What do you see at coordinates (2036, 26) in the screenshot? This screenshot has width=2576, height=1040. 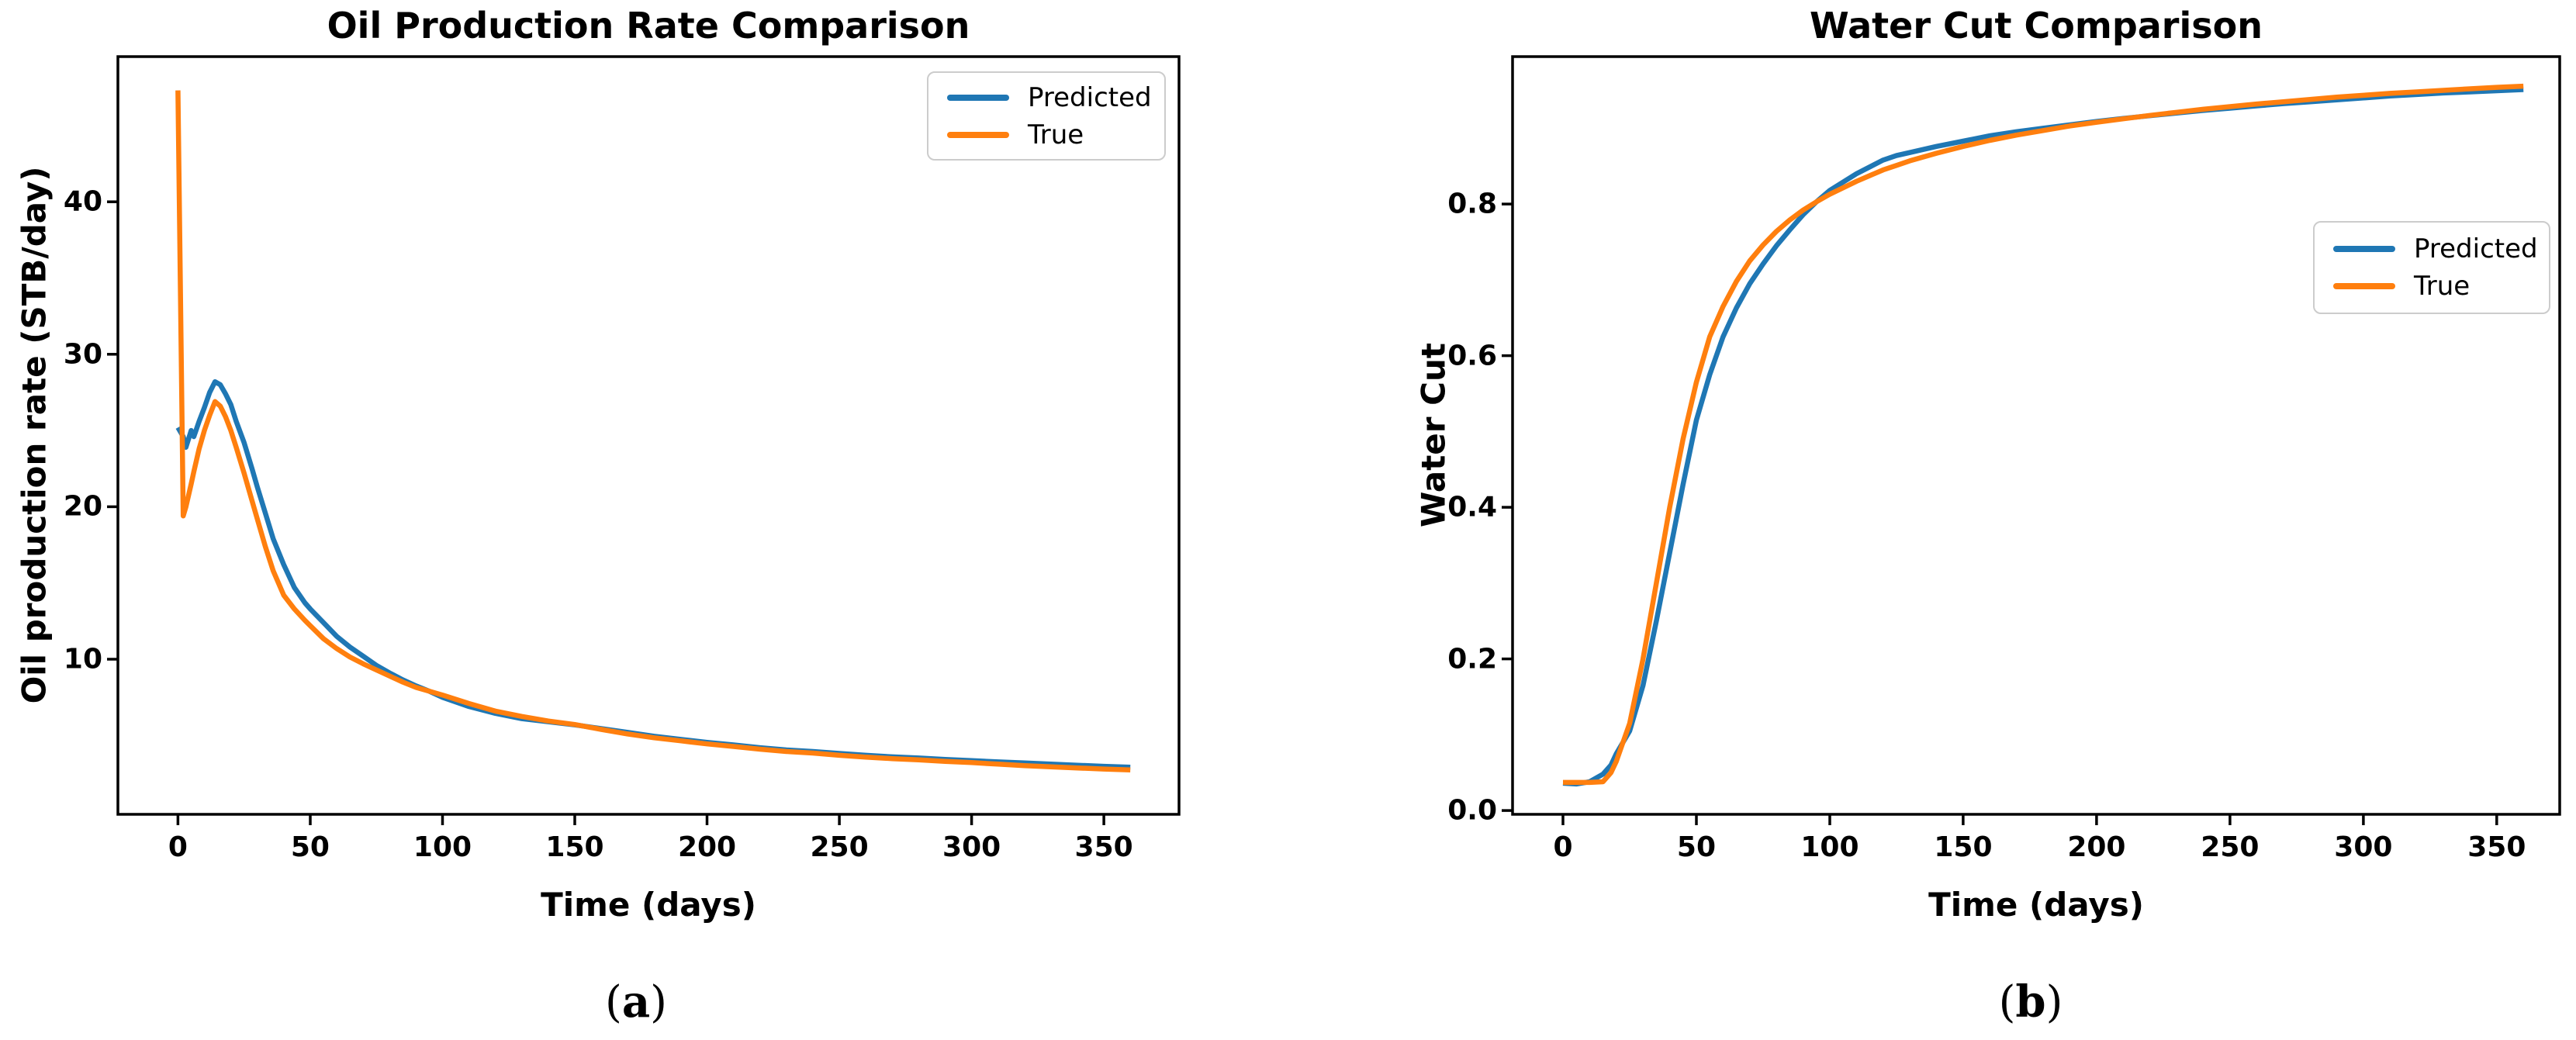 I see `watercut-chart-title: Water Cut Comparison` at bounding box center [2036, 26].